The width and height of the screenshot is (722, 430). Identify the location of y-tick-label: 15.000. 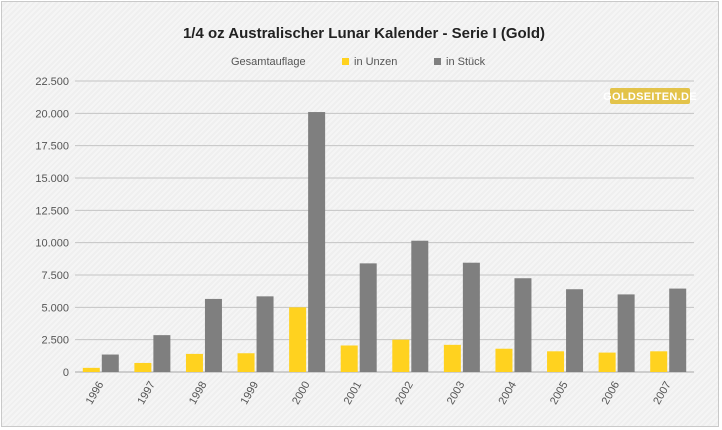
(52, 179).